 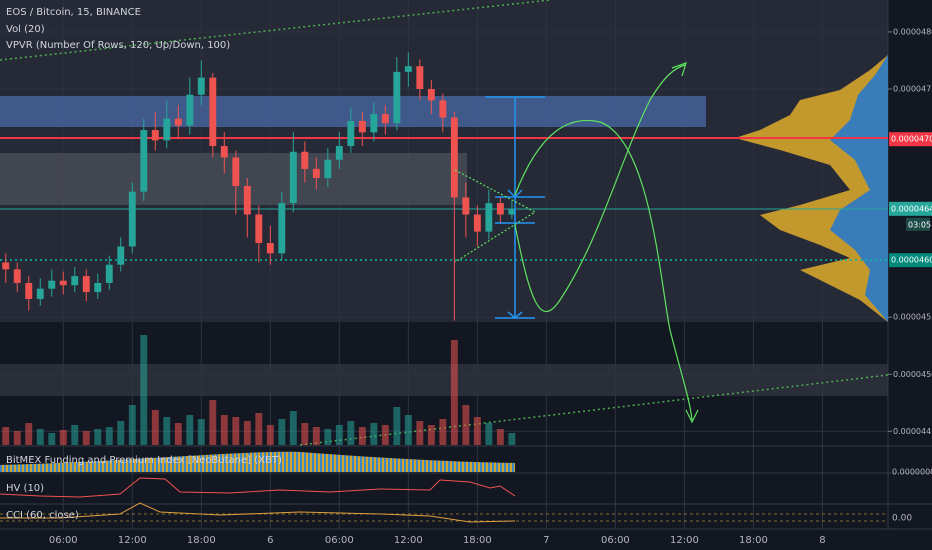 What do you see at coordinates (912, 472) in the screenshot?
I see `pane-axis-label: 0.00000000` at bounding box center [912, 472].